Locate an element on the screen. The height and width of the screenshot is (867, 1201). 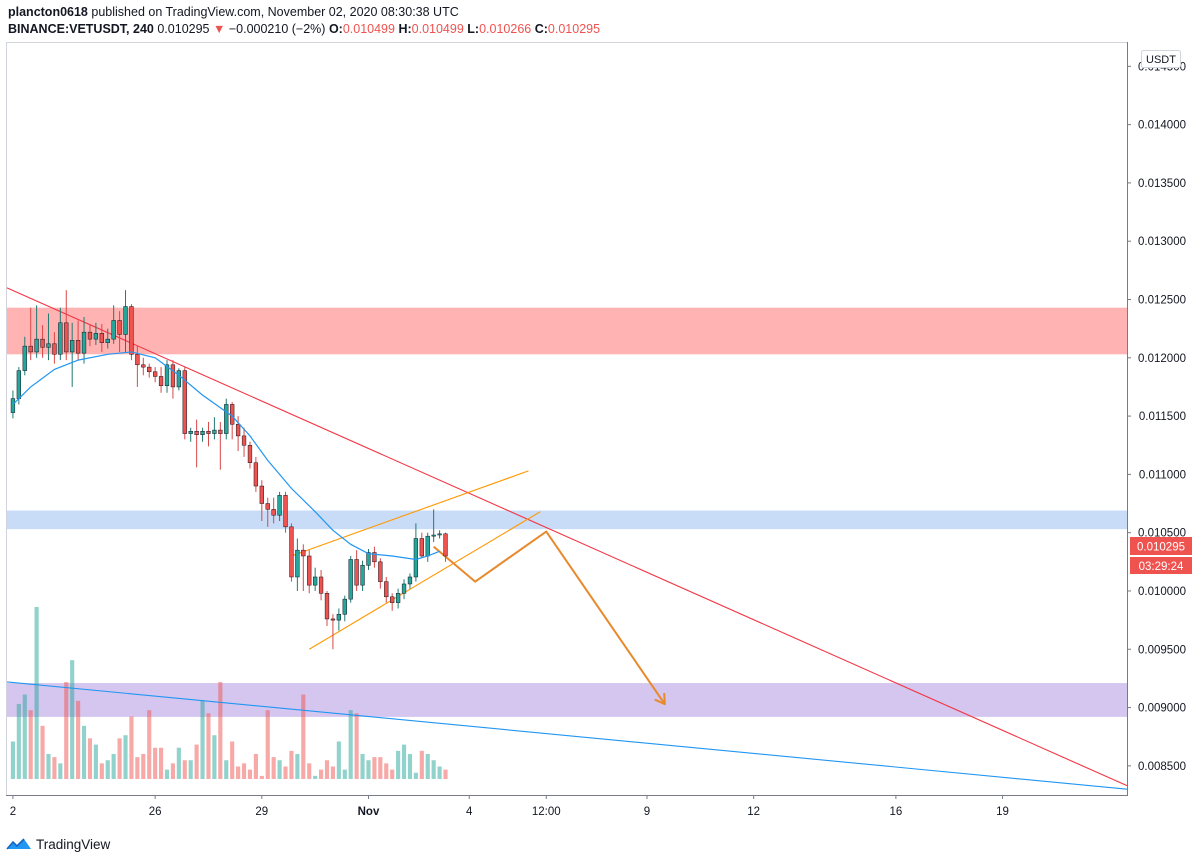
time-tick-label: Nov is located at coordinates (369, 812).